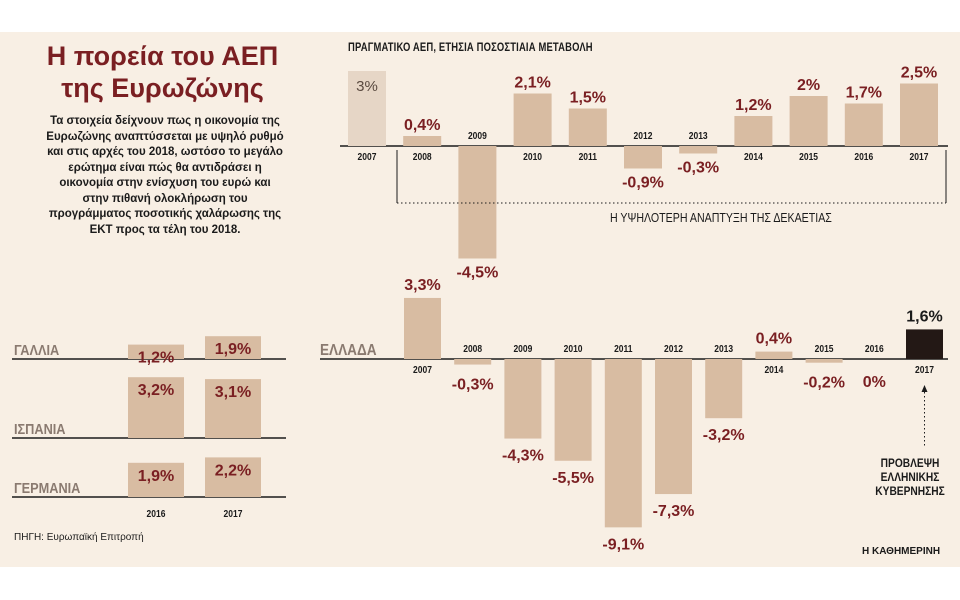 This screenshot has height=600, width=960. What do you see at coordinates (623, 544) in the screenshot?
I see `greece-value-label-2011: -9,1%` at bounding box center [623, 544].